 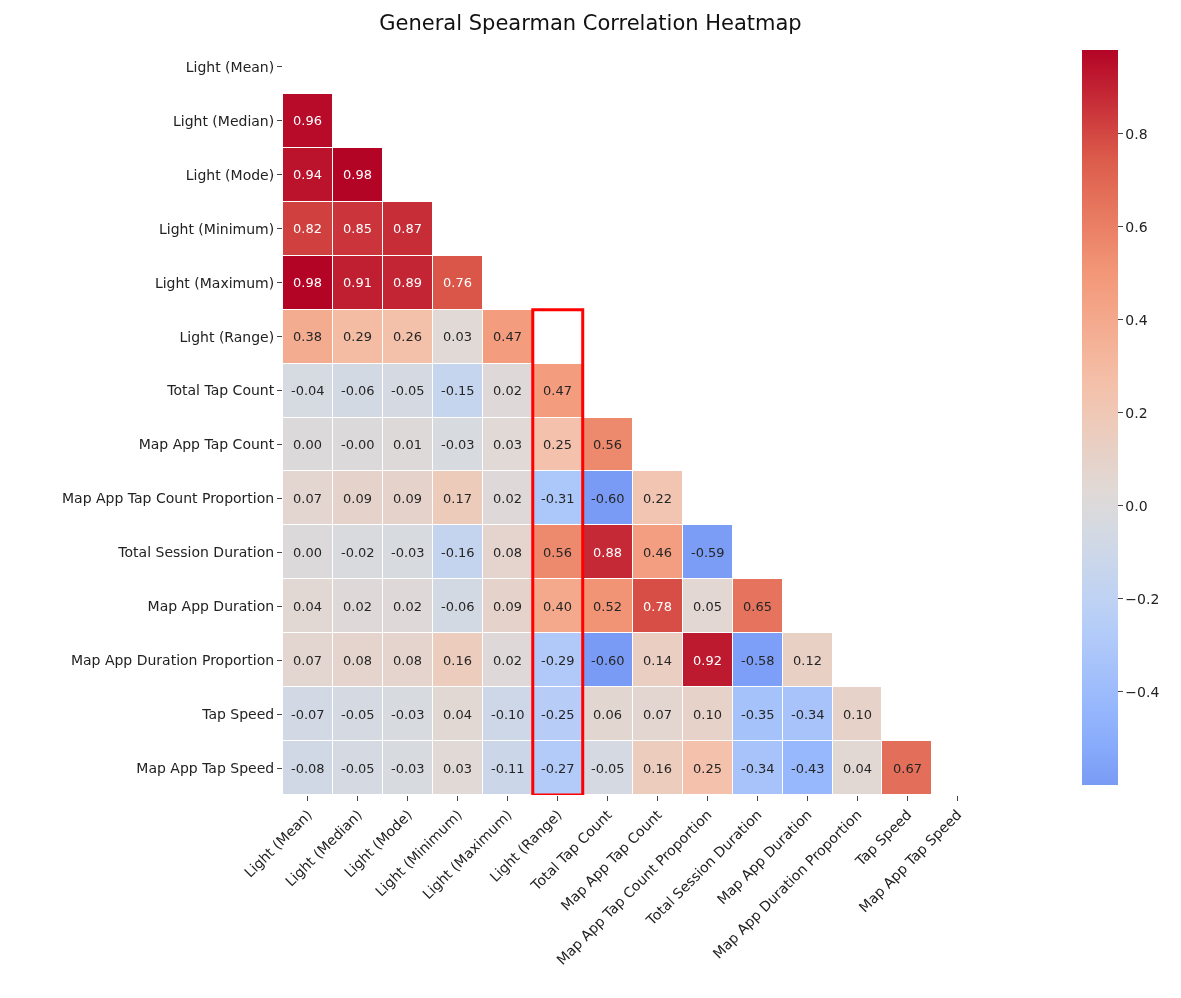 I want to click on data-label: 0.26, so click(x=407, y=336).